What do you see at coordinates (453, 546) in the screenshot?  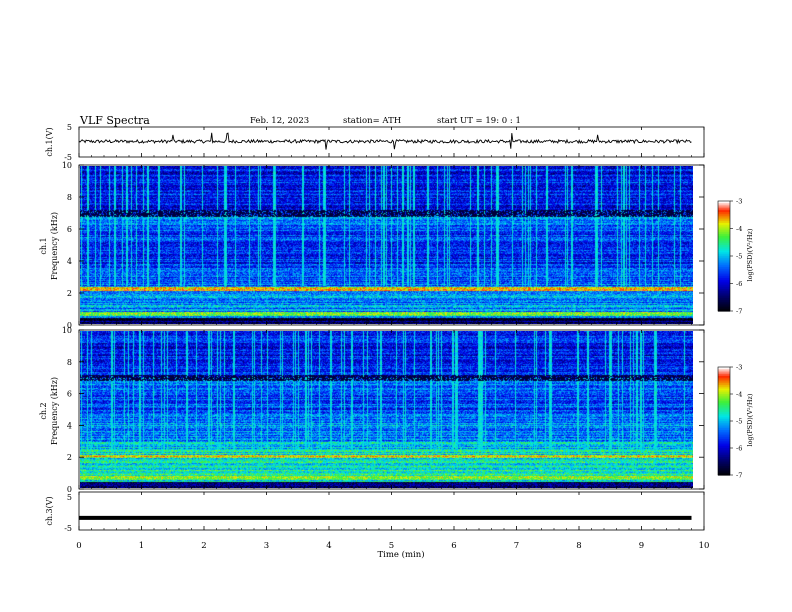 I see `time-tick-label: 6` at bounding box center [453, 546].